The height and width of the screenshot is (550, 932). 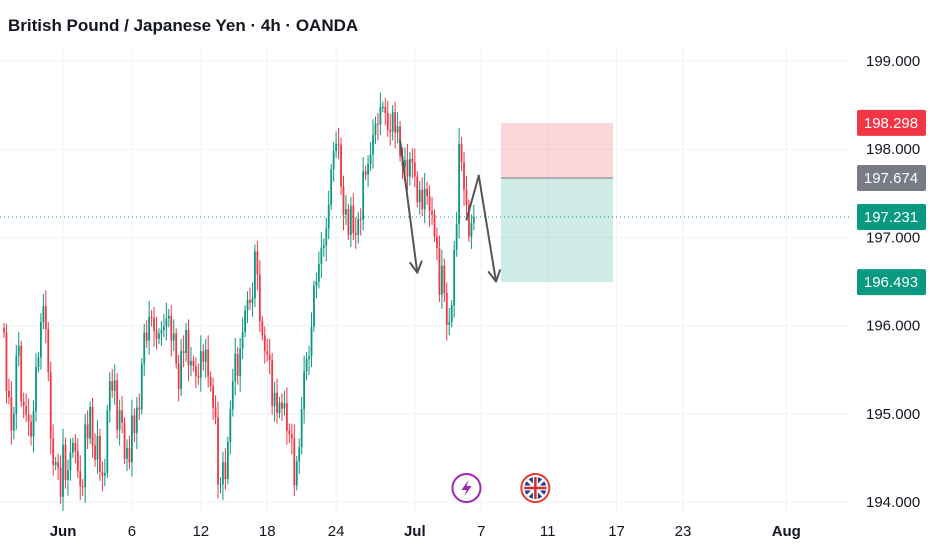 What do you see at coordinates (893, 61) in the screenshot?
I see `y-tick-label: 199.000` at bounding box center [893, 61].